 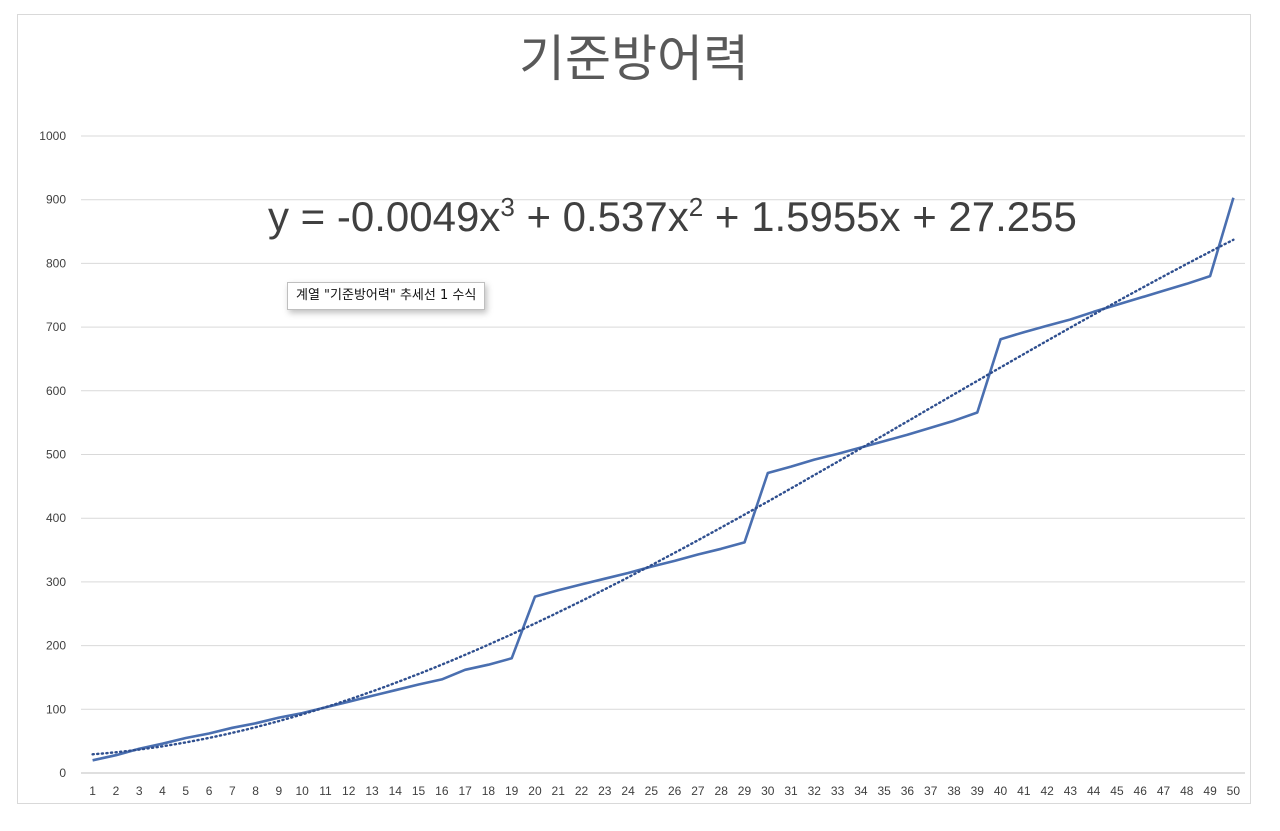 I want to click on x-tick-label: 39, so click(x=978, y=791).